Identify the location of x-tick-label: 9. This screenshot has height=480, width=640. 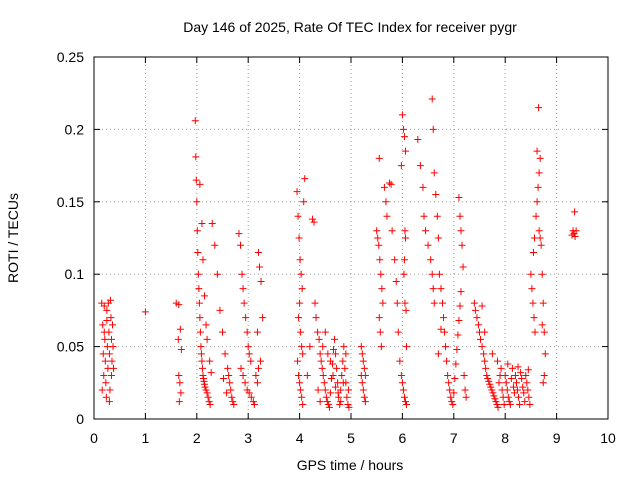
(557, 438).